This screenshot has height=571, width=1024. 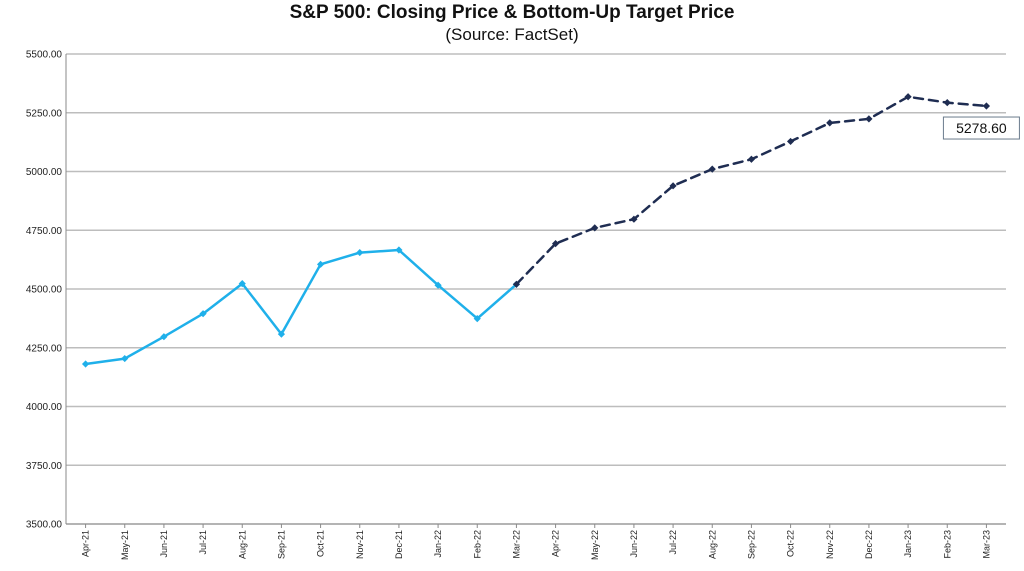 I want to click on y-tick-label: 4750.00, so click(x=44, y=231).